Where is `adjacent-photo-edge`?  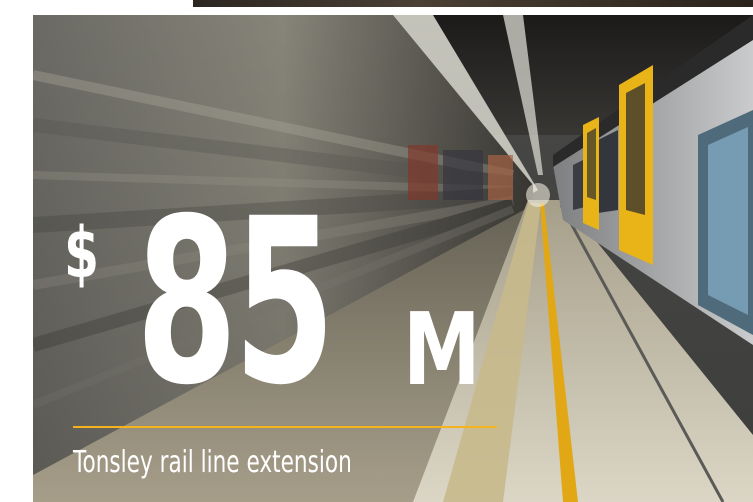 adjacent-photo-edge is located at coordinates (473, 3).